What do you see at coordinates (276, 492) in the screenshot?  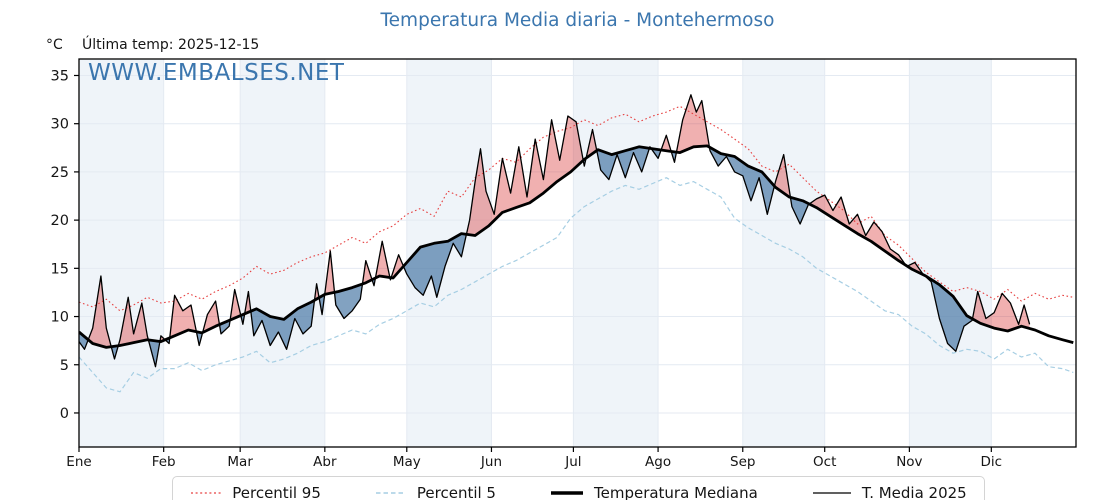 I see `legend-label-percentil-95: Percentil 95` at bounding box center [276, 492].